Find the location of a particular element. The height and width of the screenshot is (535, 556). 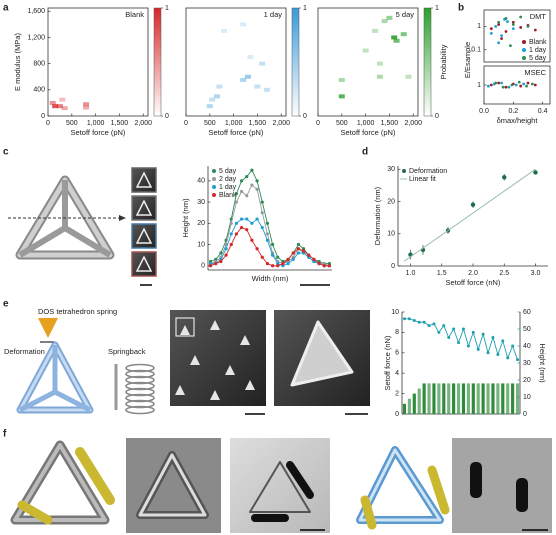

colorbar-label: Probability is located at coordinates (443, 61).